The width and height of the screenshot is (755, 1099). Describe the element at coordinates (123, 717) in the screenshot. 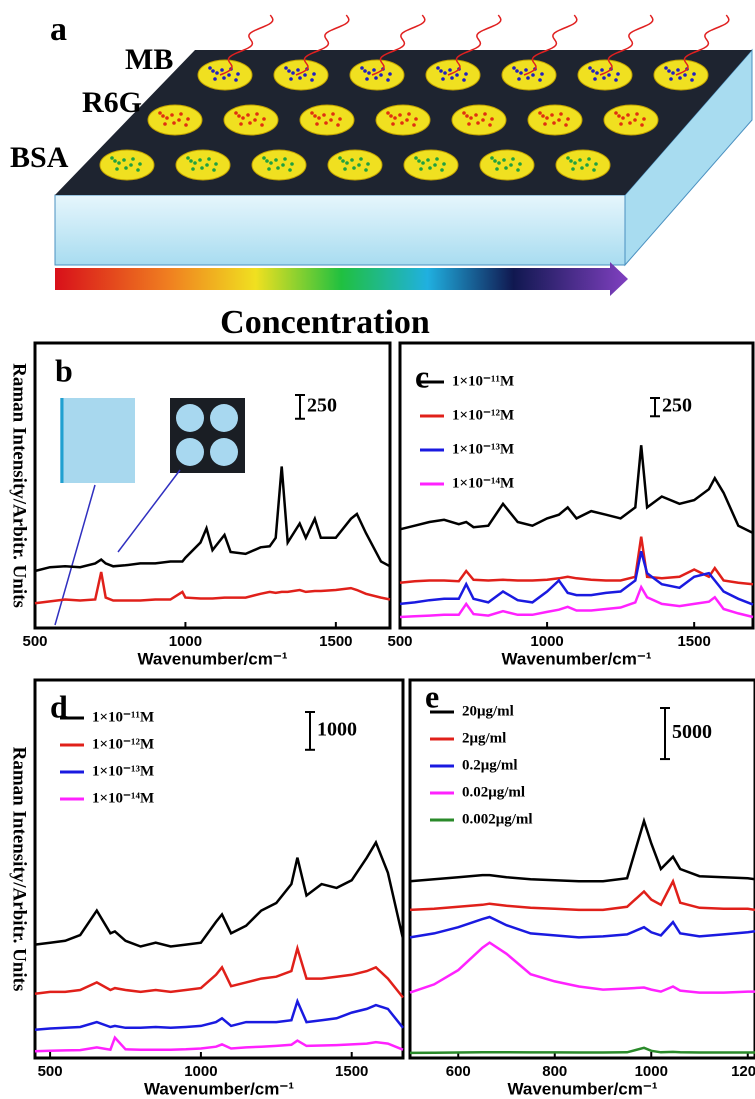

I see `legend-label: 1×10⁻¹¹M` at that location.